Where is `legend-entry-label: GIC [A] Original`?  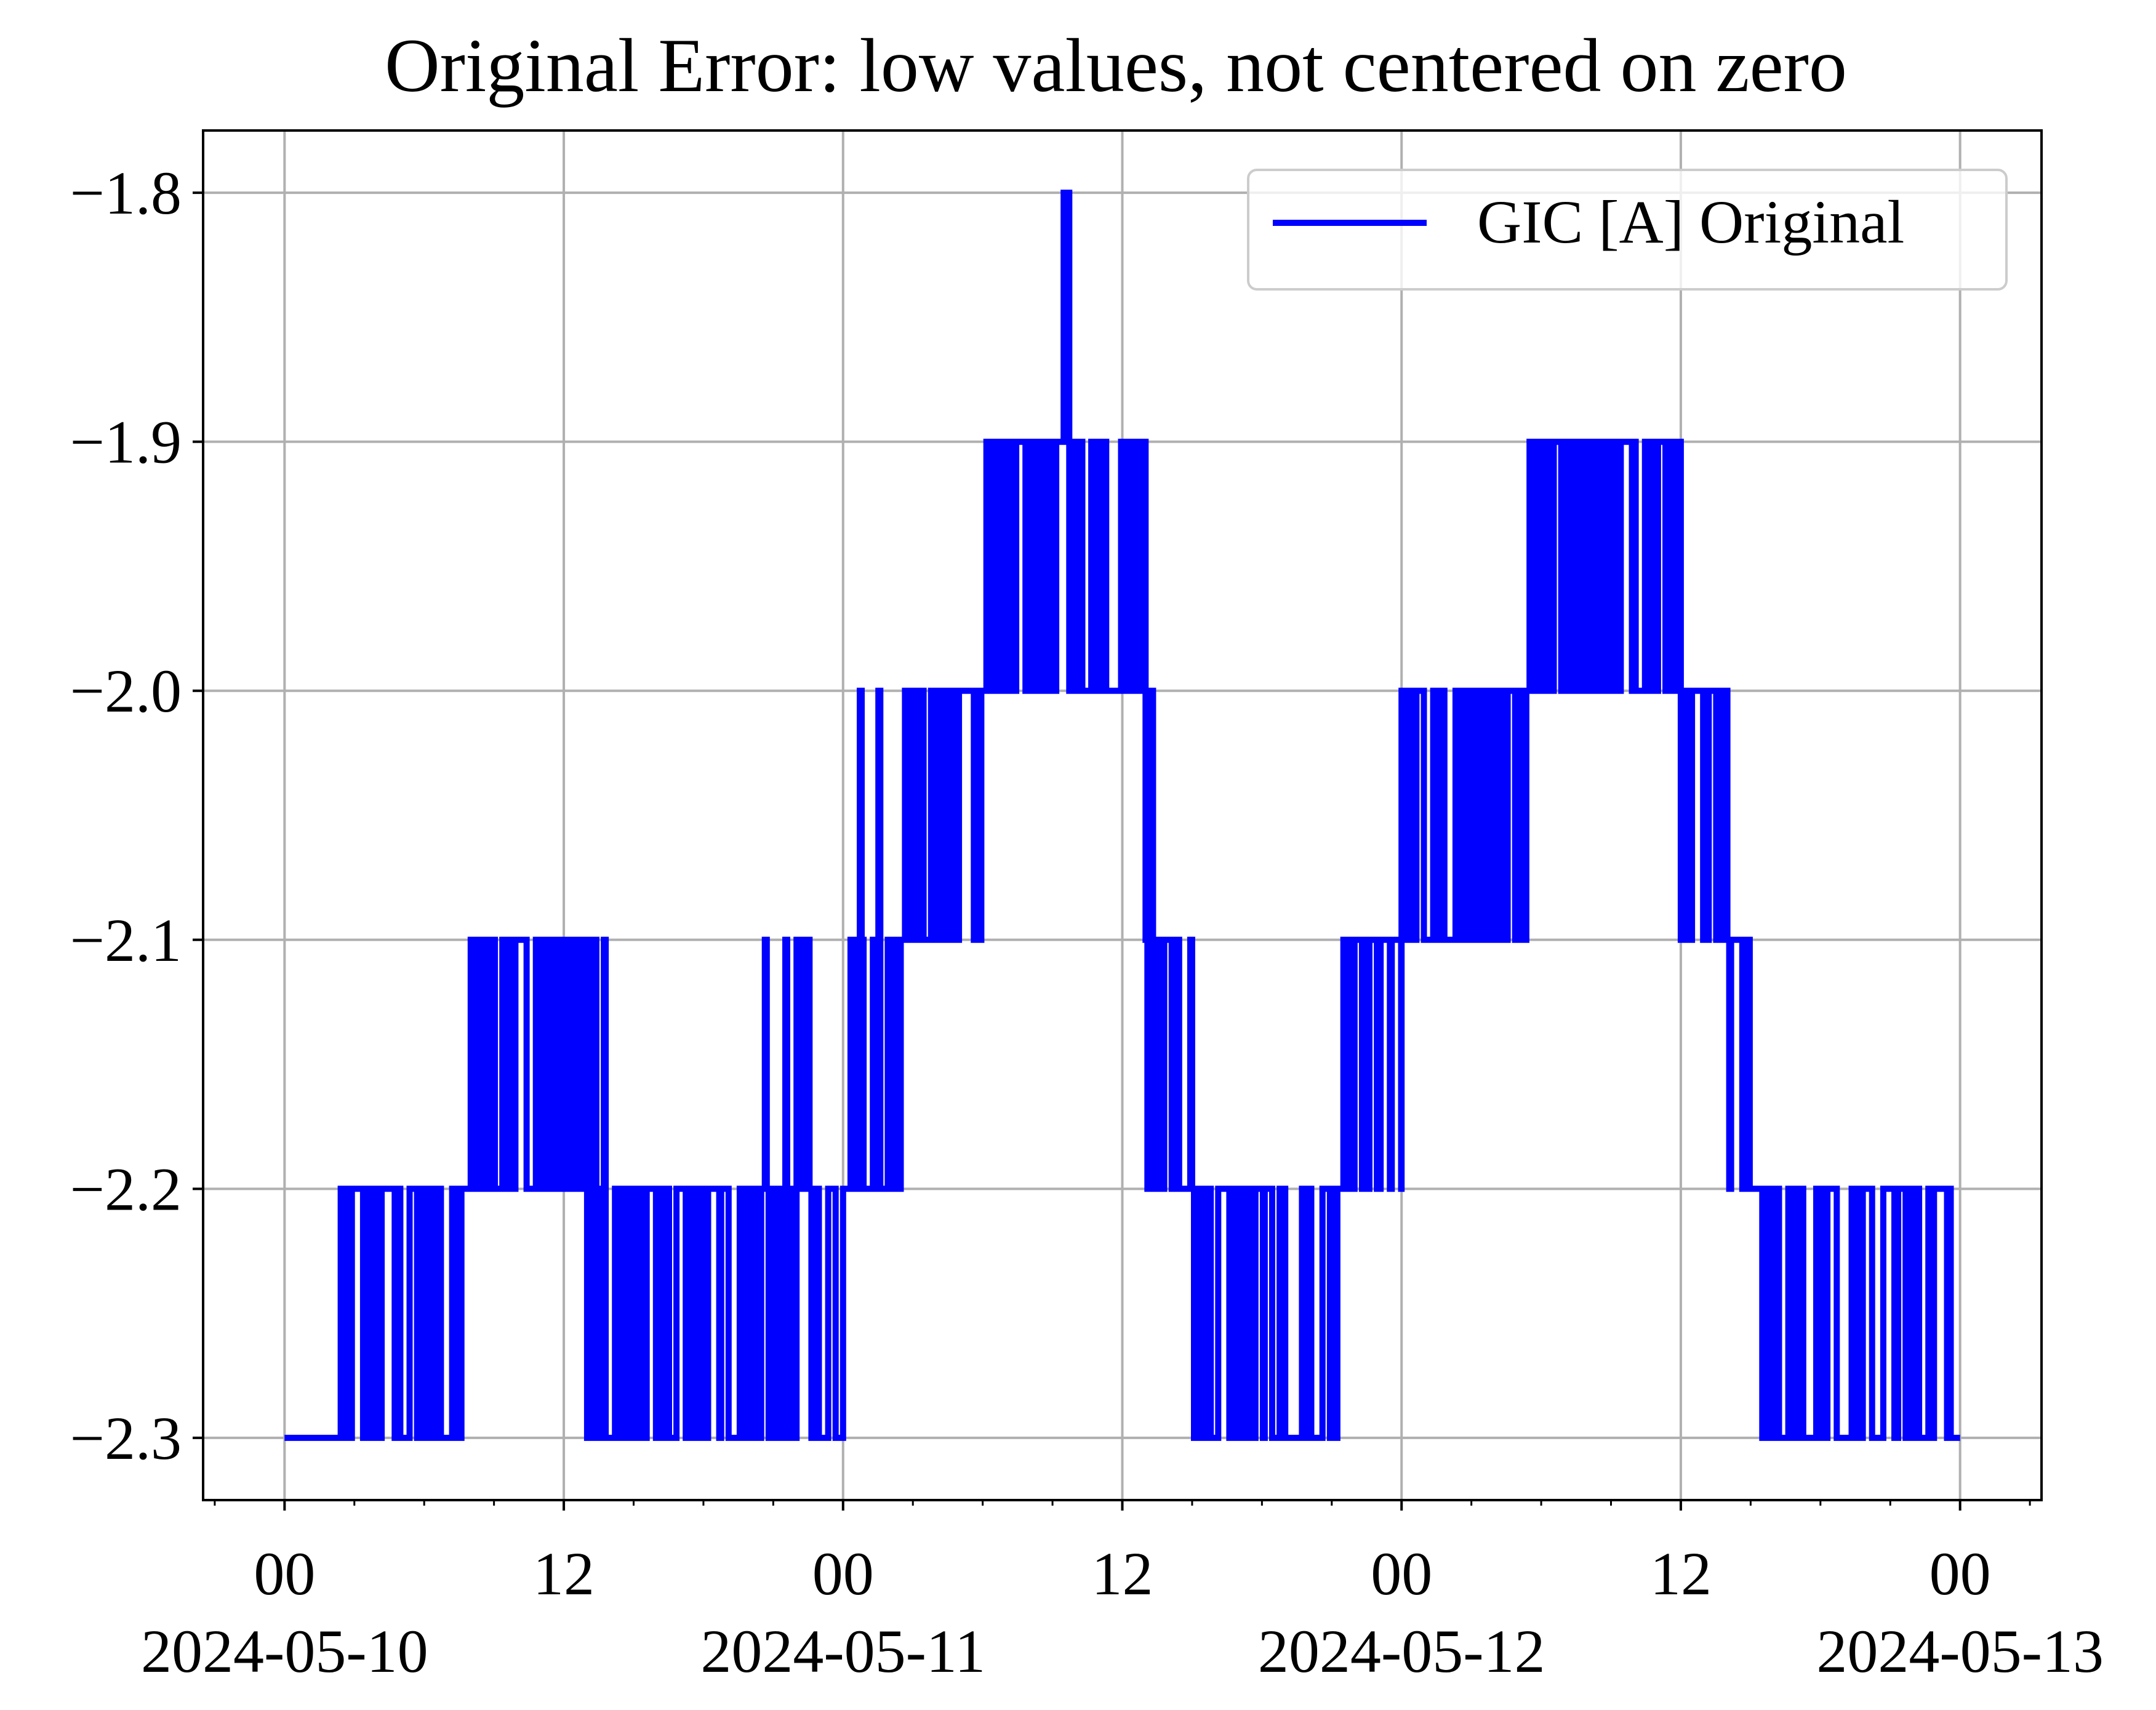
legend-entry-label: GIC [A] Original is located at coordinates (1690, 222).